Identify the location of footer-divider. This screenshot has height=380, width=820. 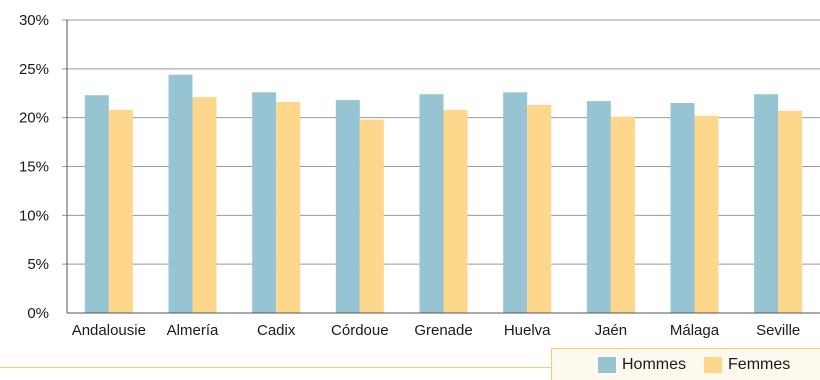
(278, 367).